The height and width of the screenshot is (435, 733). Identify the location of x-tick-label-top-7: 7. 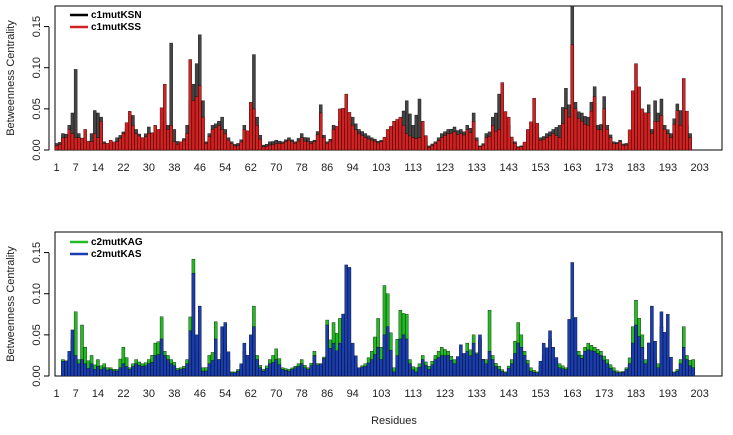
(76, 168).